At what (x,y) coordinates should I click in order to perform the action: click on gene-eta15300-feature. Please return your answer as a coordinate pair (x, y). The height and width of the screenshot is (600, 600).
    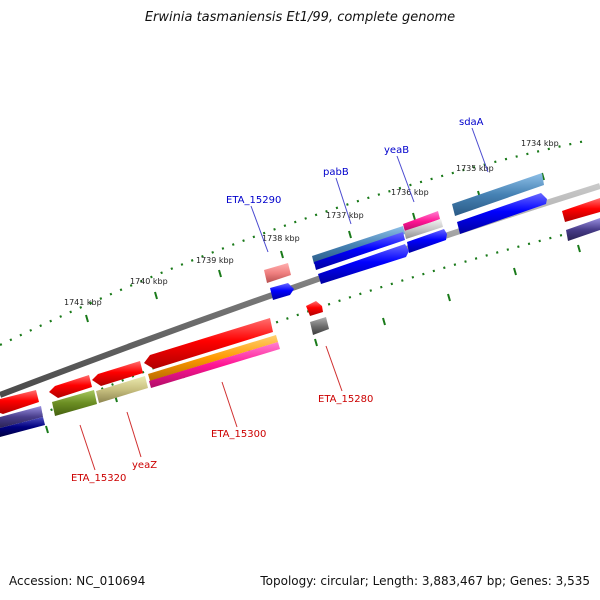
    Looking at the image, I should click on (213, 358).